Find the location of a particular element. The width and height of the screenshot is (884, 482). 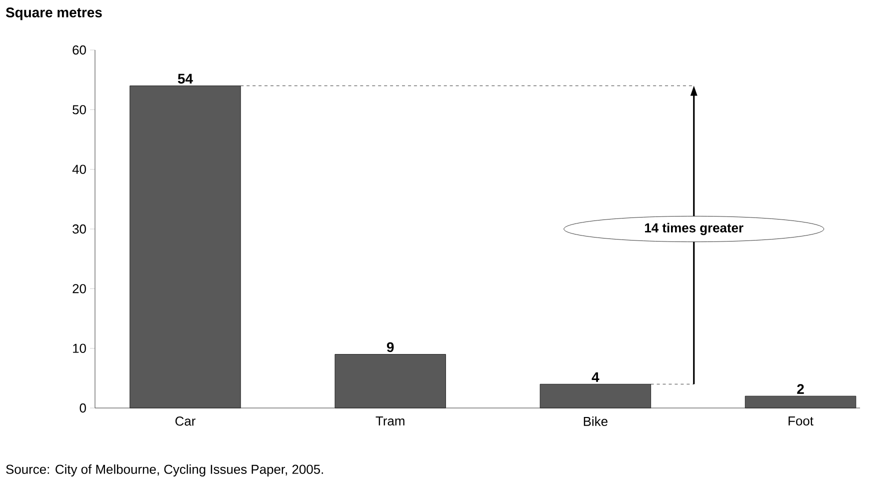

x-tick-label: Foot is located at coordinates (801, 421).